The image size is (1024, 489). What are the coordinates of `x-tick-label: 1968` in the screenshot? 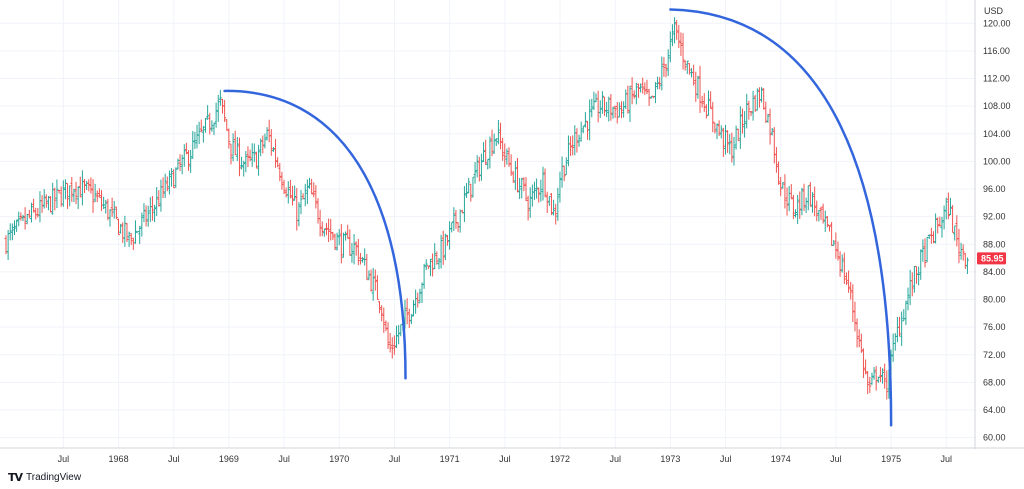 It's located at (119, 459).